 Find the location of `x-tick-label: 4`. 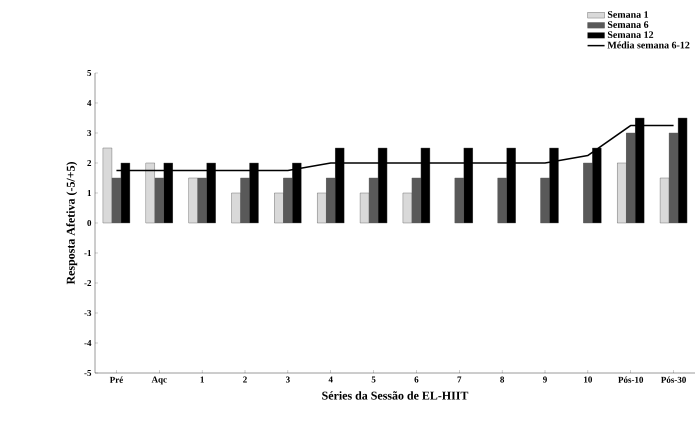

x-tick-label: 4 is located at coordinates (330, 379).